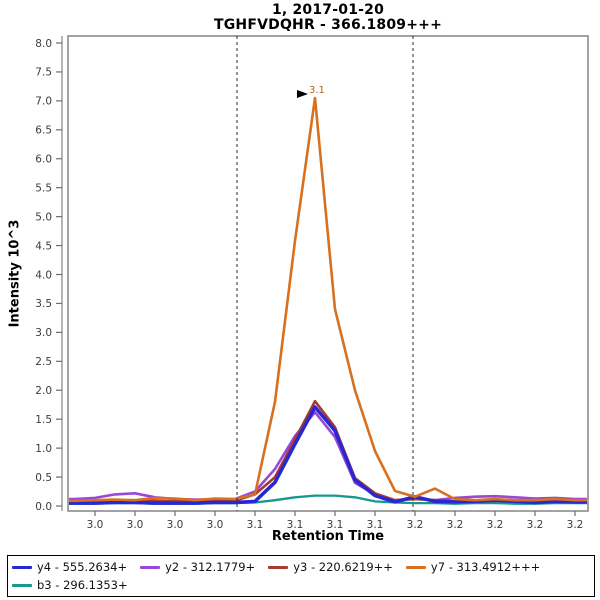  What do you see at coordinates (328, 536) in the screenshot?
I see `x-axis-title: Retention Time` at bounding box center [328, 536].